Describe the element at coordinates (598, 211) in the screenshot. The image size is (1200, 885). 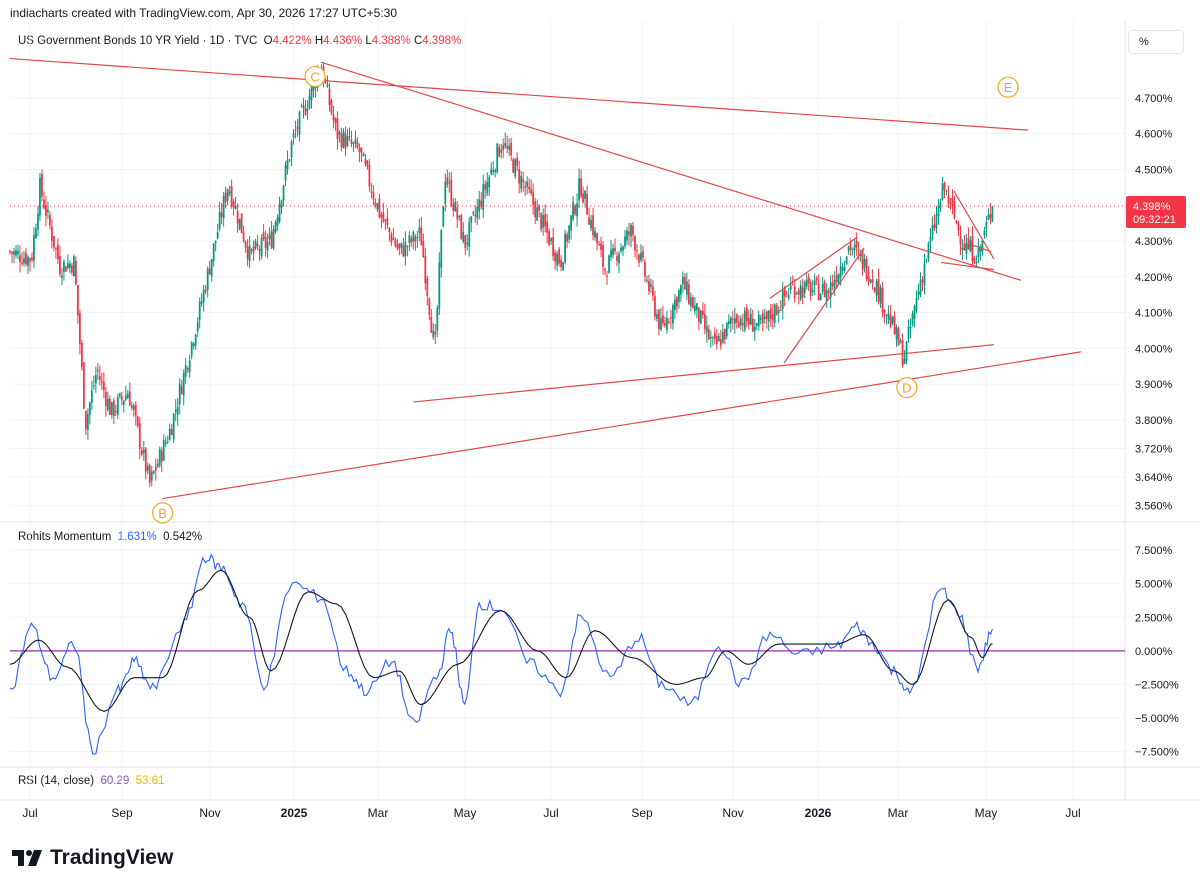
I see `current-price-line: 4.398%09:32:21` at that location.